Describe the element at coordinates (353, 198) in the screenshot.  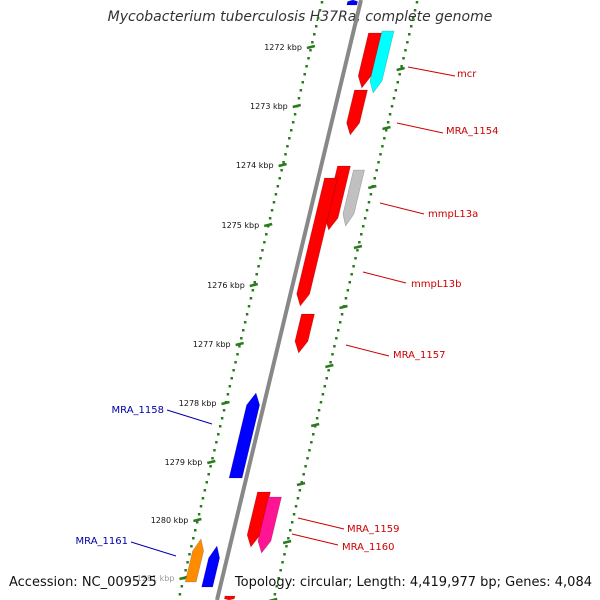
I see `gene-mmpl13a` at that location.